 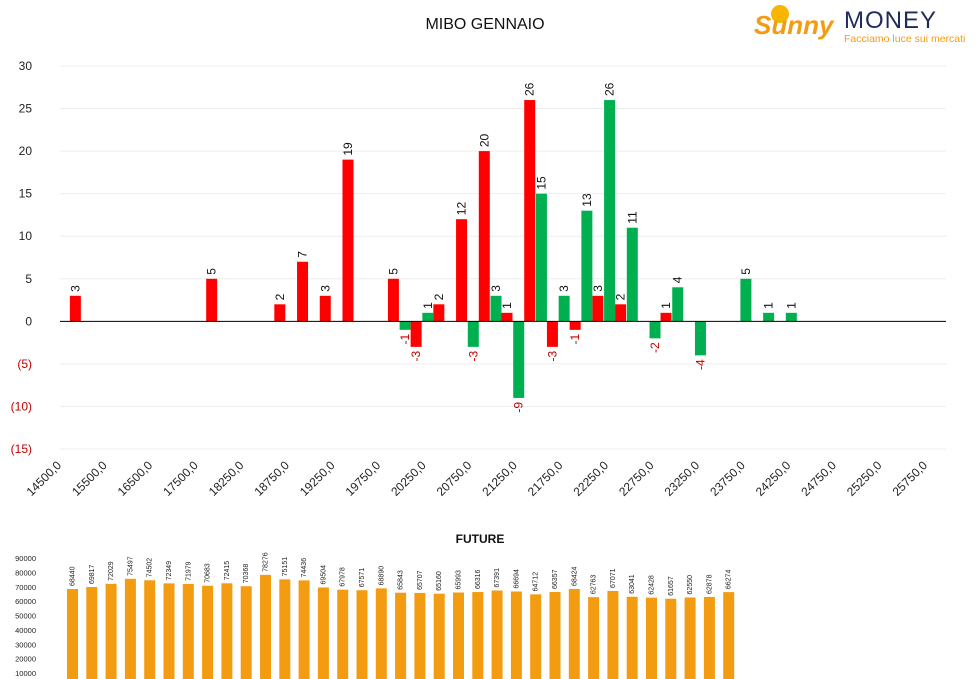 I want to click on x-tick-label: 25250,0, so click(x=864, y=478).